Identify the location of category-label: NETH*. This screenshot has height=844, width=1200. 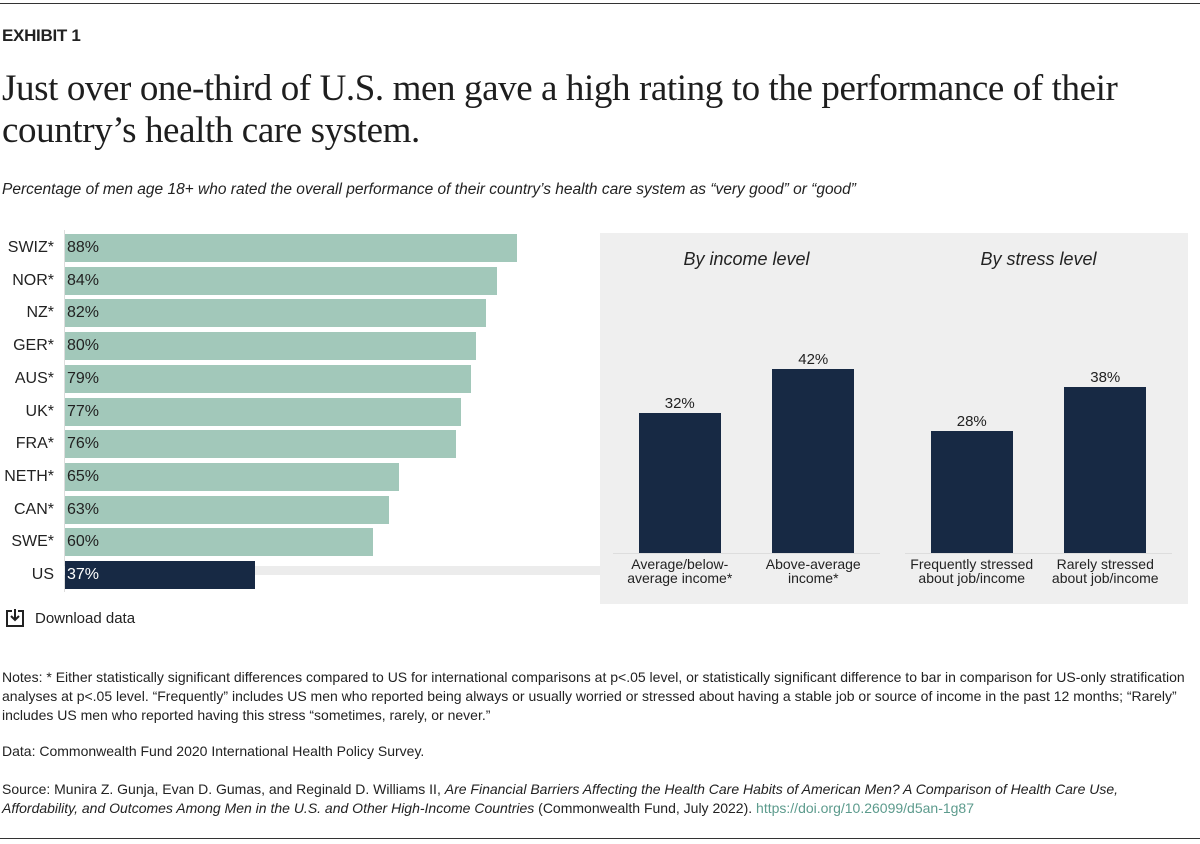
(29, 476).